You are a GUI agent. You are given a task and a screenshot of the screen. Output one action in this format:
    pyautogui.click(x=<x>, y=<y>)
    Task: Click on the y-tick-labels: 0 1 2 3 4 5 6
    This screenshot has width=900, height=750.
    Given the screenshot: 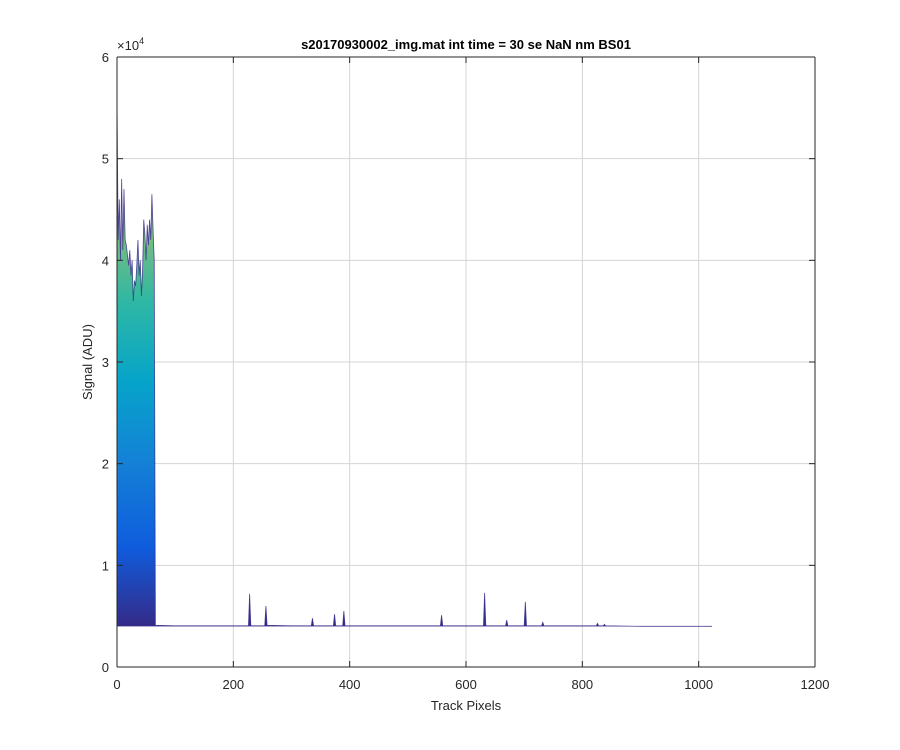 What is the action you would take?
    pyautogui.click(x=105, y=362)
    